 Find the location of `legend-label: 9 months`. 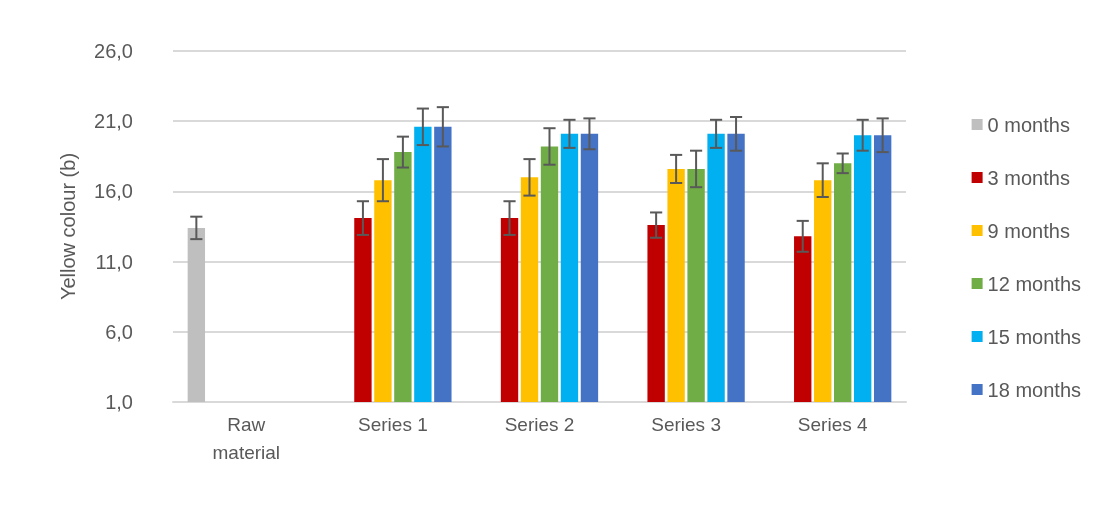

legend-label: 9 months is located at coordinates (1028, 230).